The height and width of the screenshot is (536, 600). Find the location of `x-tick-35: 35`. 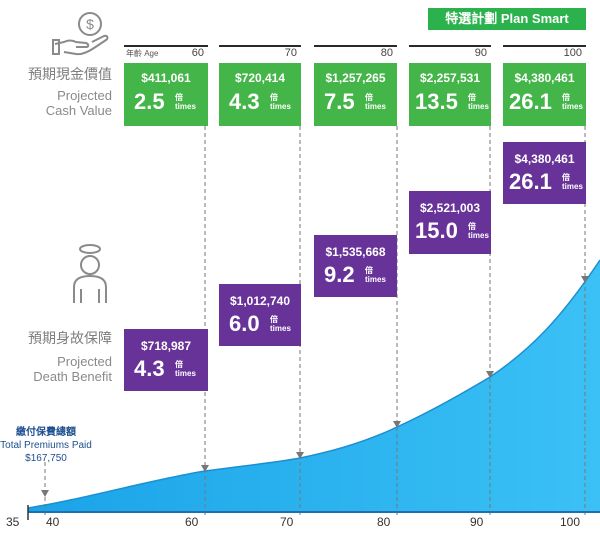

x-tick-35: 35 is located at coordinates (13, 522).